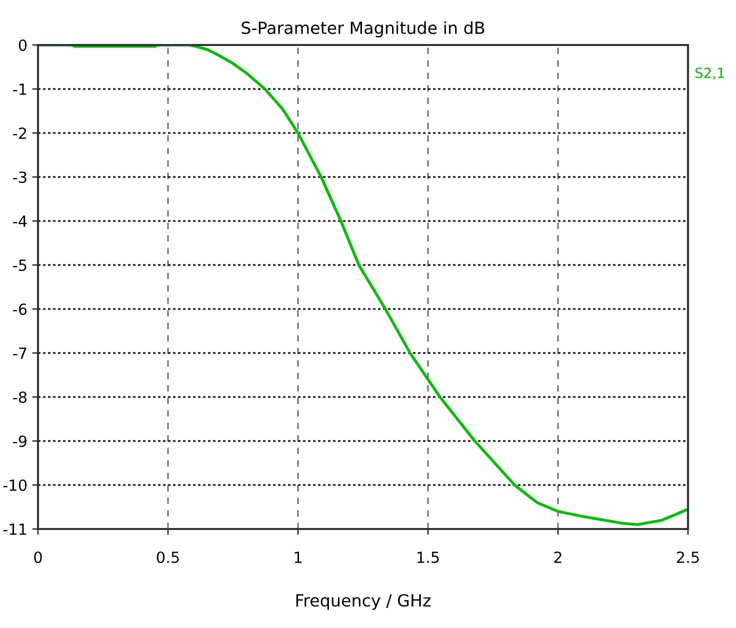 The width and height of the screenshot is (736, 628). I want to click on y-tick-label: -4, so click(20, 221).